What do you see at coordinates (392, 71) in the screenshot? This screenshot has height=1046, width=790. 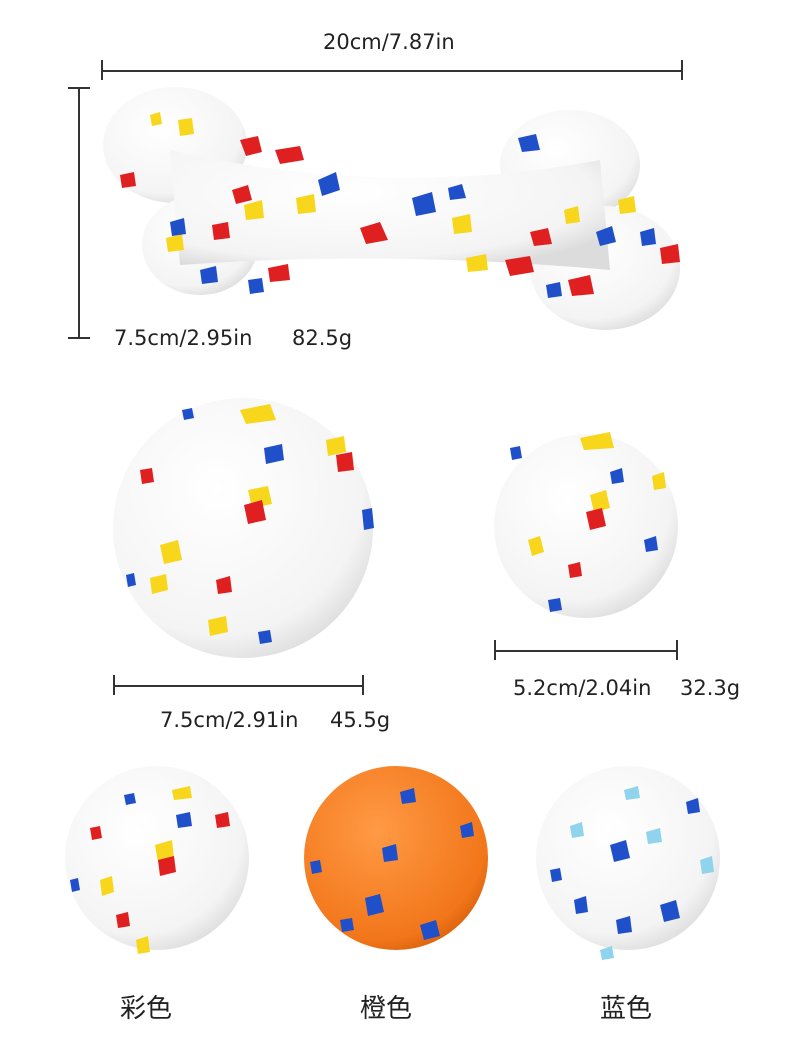 I see `bone-length-line` at bounding box center [392, 71].